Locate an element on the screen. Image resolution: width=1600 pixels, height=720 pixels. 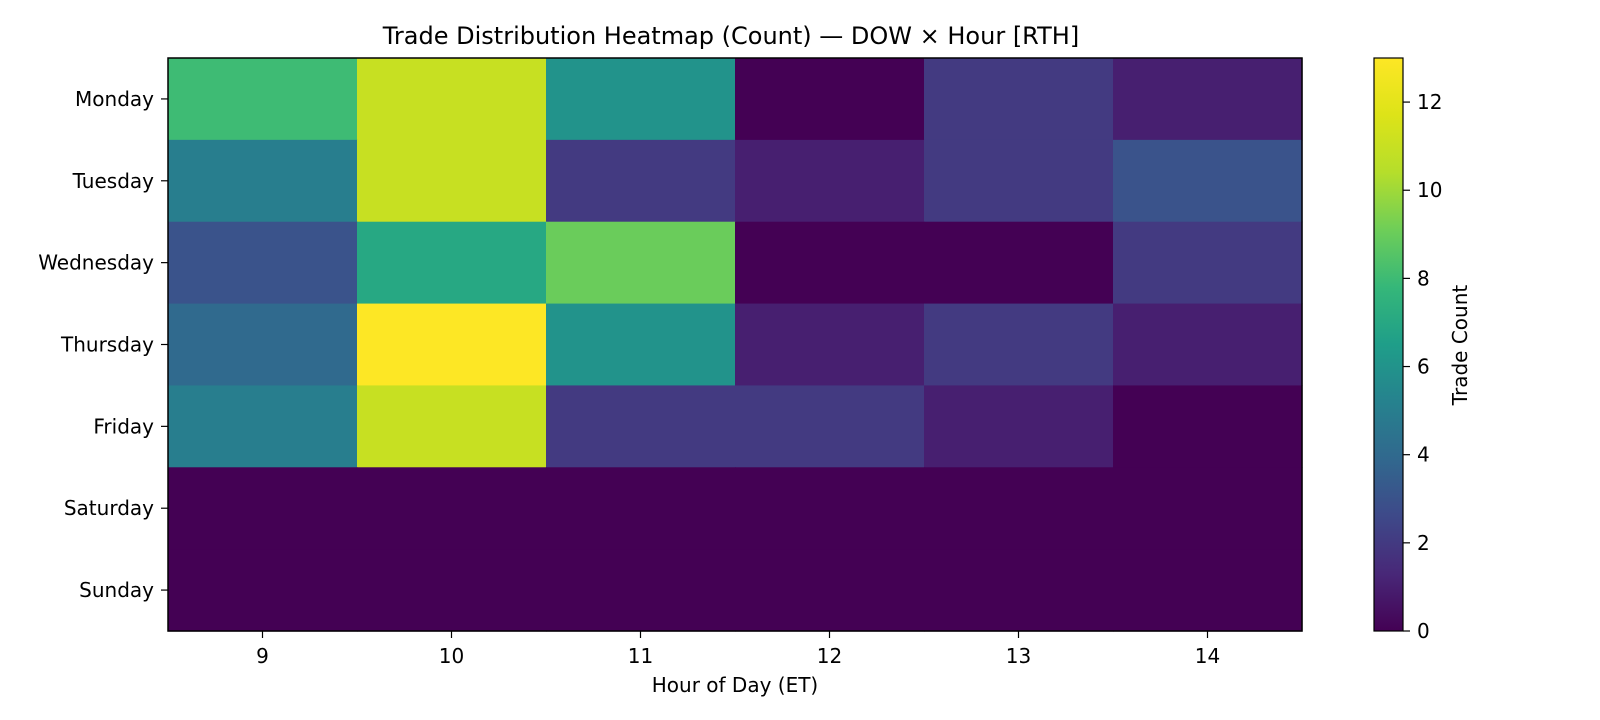
colorbar-tick-label: 6 is located at coordinates (1423, 367).